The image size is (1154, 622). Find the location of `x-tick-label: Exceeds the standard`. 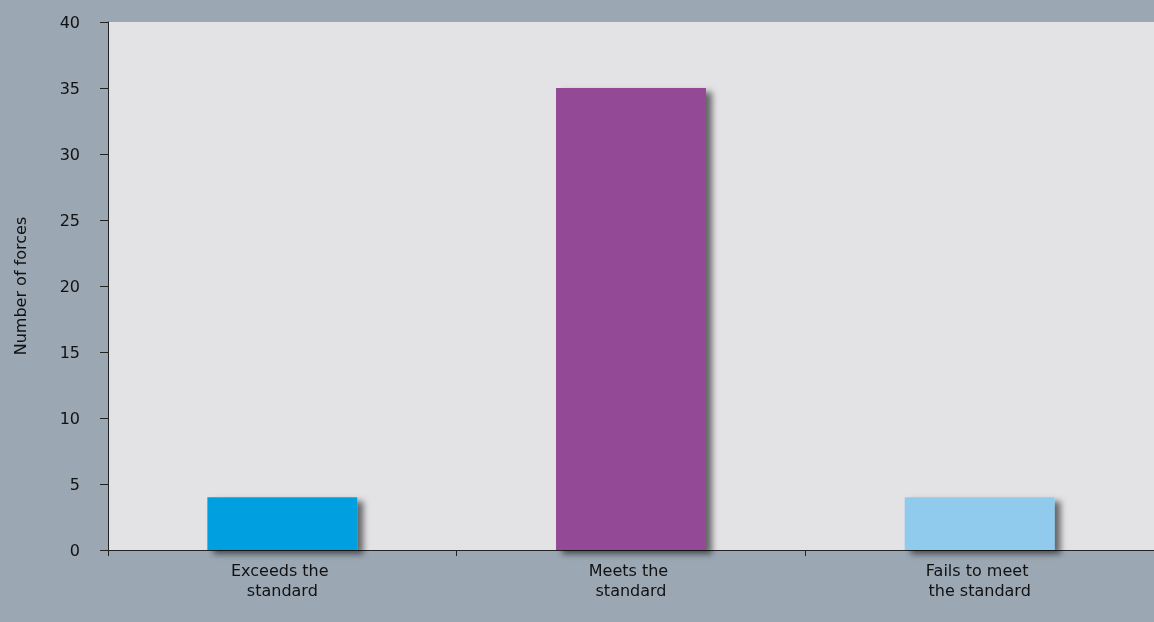

x-tick-label: Exceeds the standard is located at coordinates (282, 580).